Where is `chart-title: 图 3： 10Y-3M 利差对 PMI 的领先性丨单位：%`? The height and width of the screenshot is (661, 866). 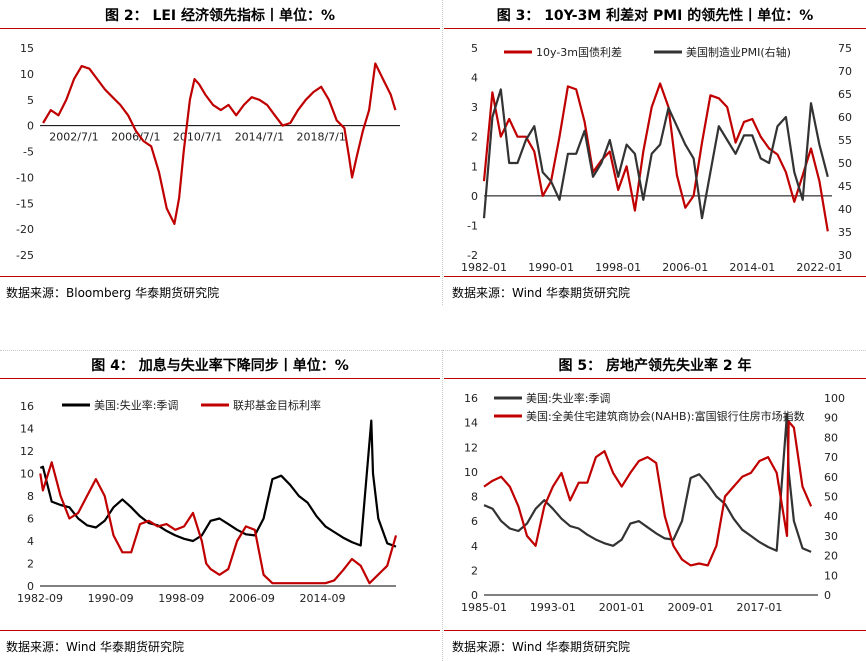
chart-title: 图 3： 10Y-3M 利差对 PMI 的领先性丨单位：% is located at coordinates (655, 16).